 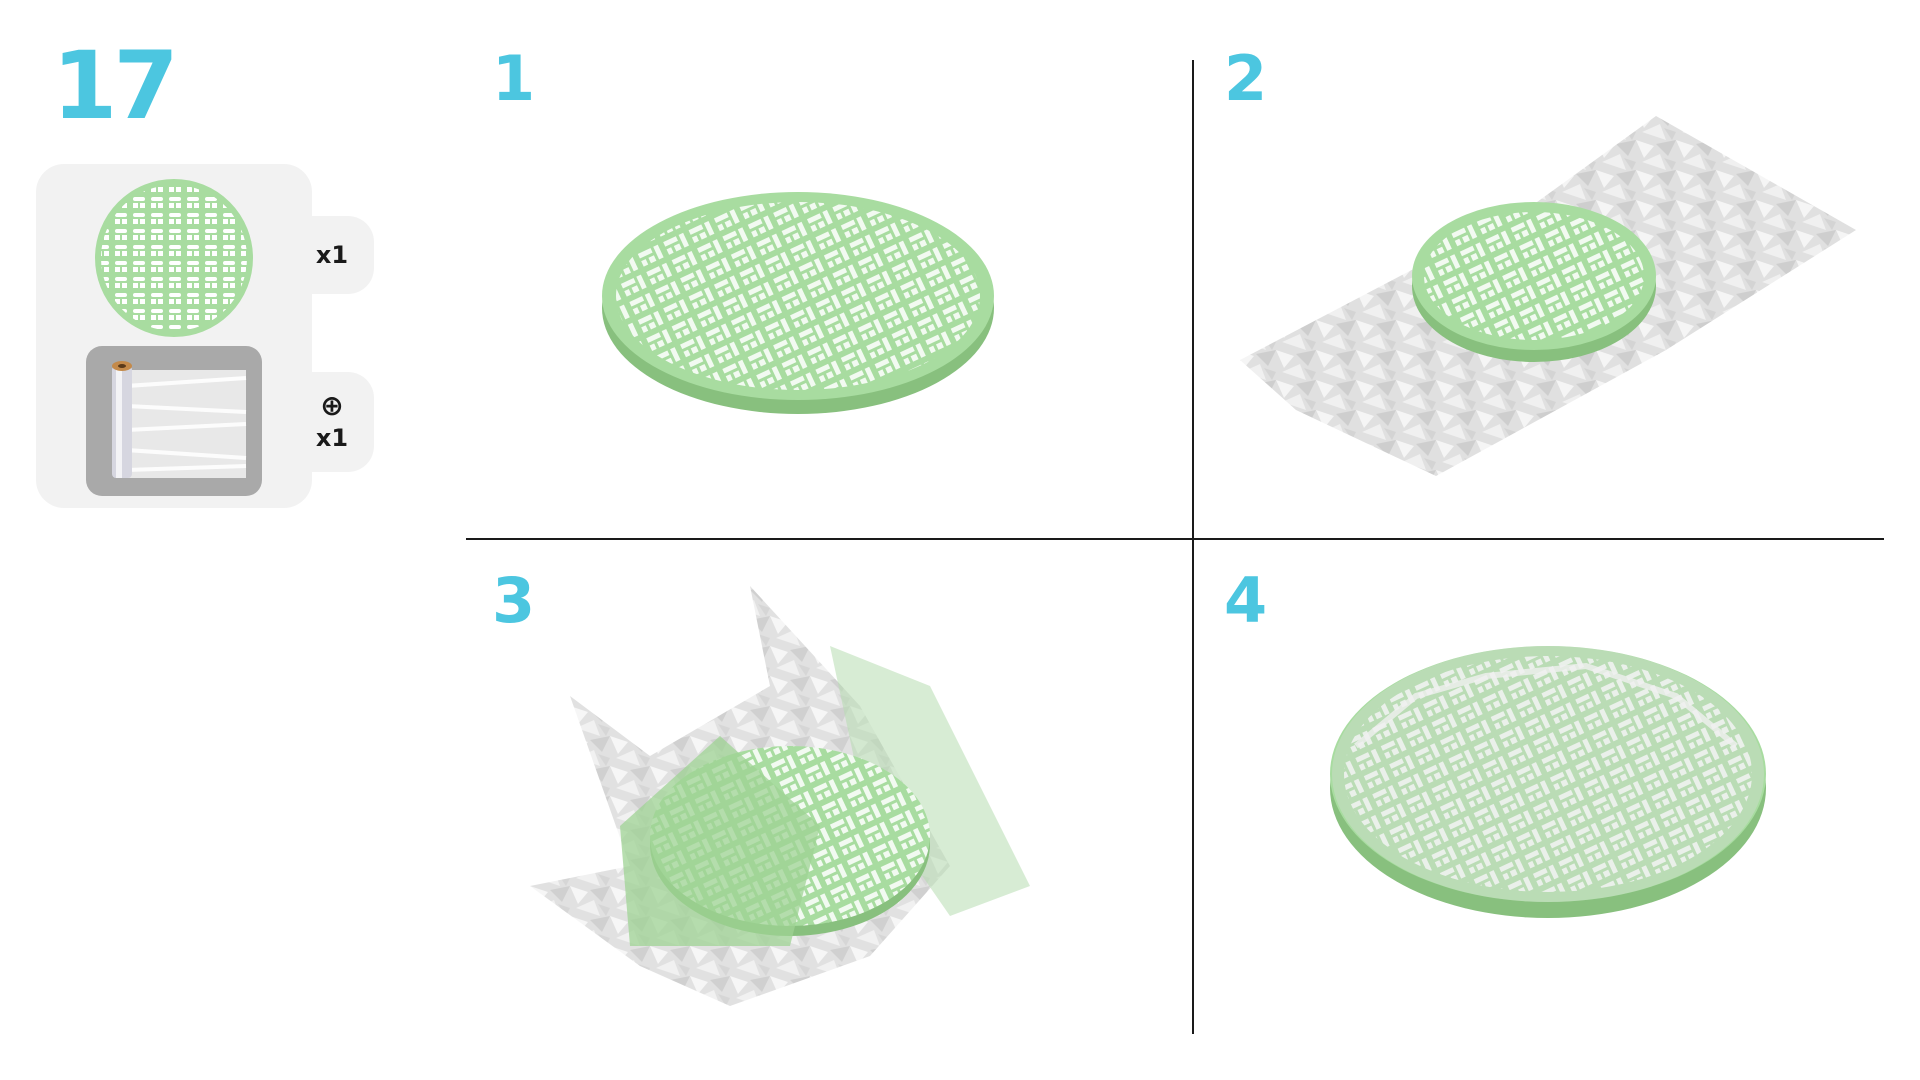 I want to click on illustration-disc-on-wrap, so click(x=1548, y=296).